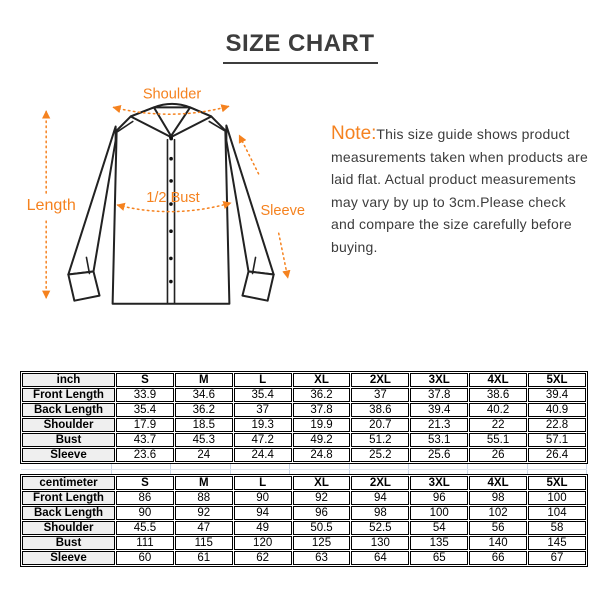 The width and height of the screenshot is (600, 600). What do you see at coordinates (262, 410) in the screenshot?
I see `measurement-value-cell: 37` at bounding box center [262, 410].